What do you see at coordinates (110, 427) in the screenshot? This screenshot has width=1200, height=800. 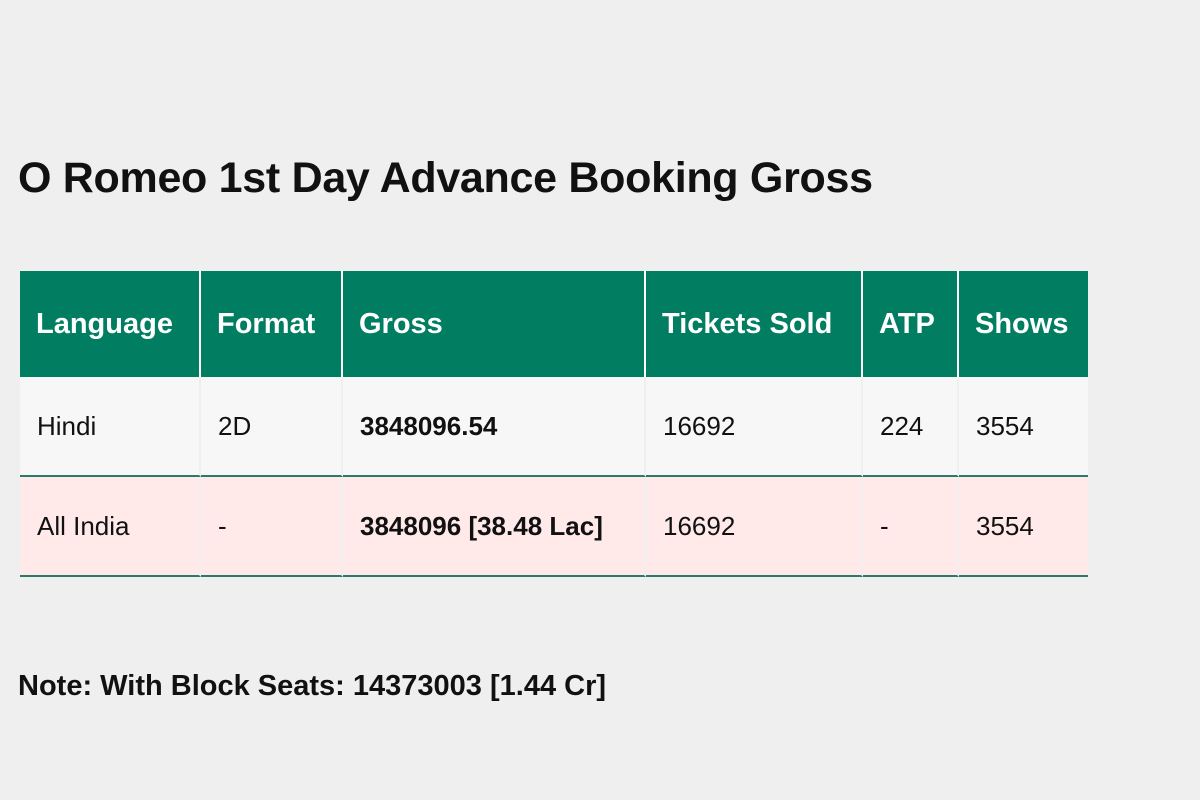 I see `cell-language: Hindi` at bounding box center [110, 427].